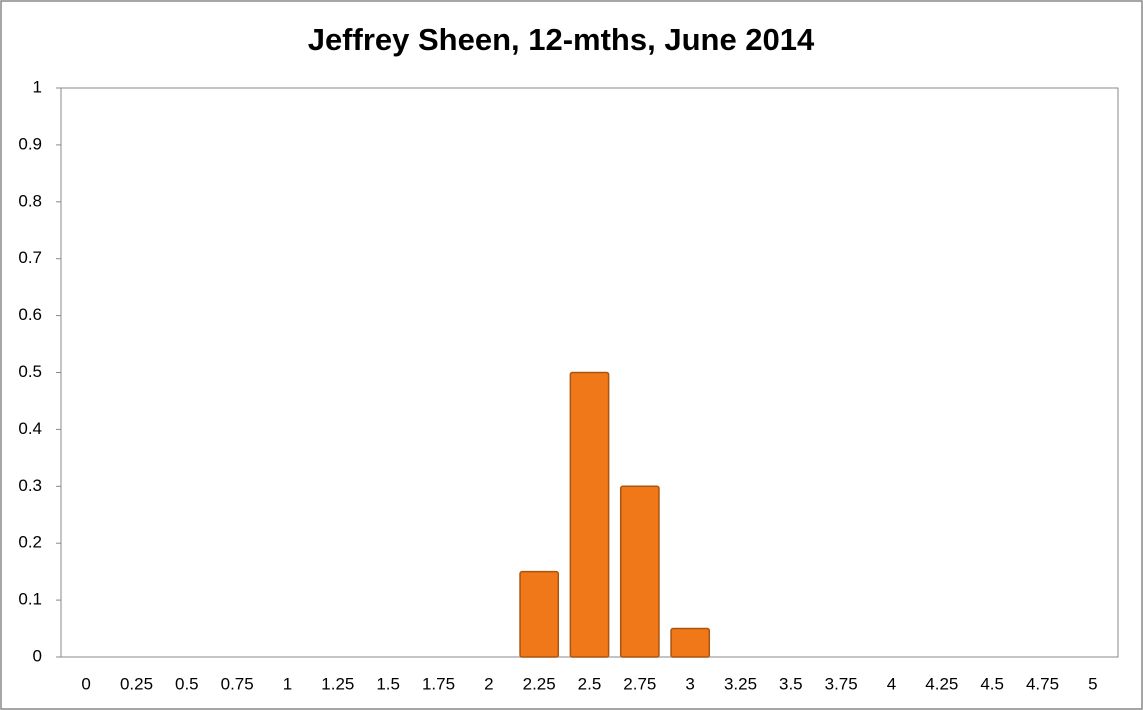 The image size is (1143, 710). What do you see at coordinates (30, 143) in the screenshot?
I see `y-tick-label: 0.9` at bounding box center [30, 143].